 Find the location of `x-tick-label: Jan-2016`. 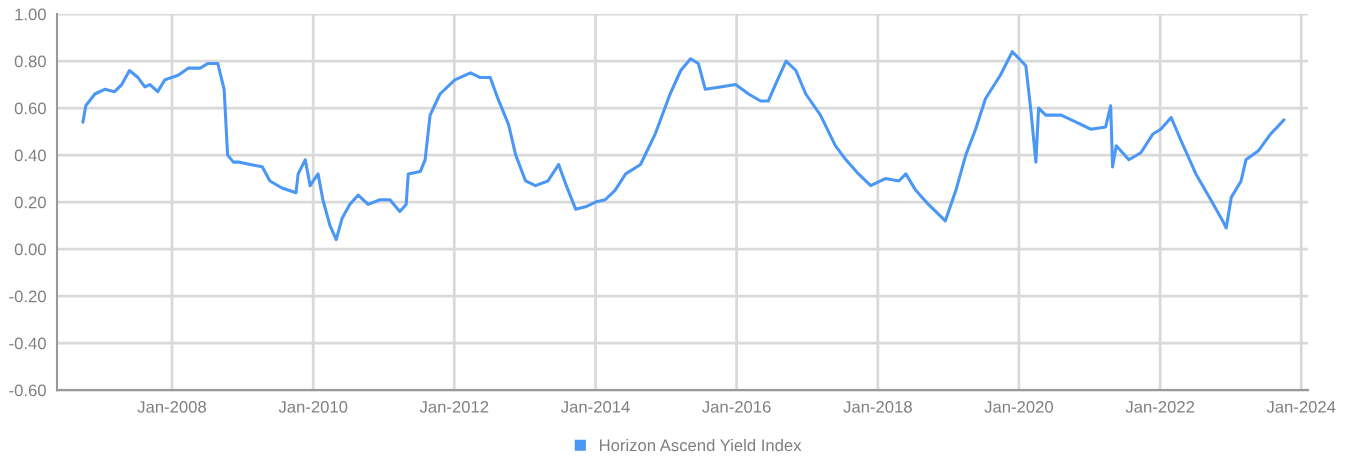

x-tick-label: Jan-2016 is located at coordinates (736, 406).